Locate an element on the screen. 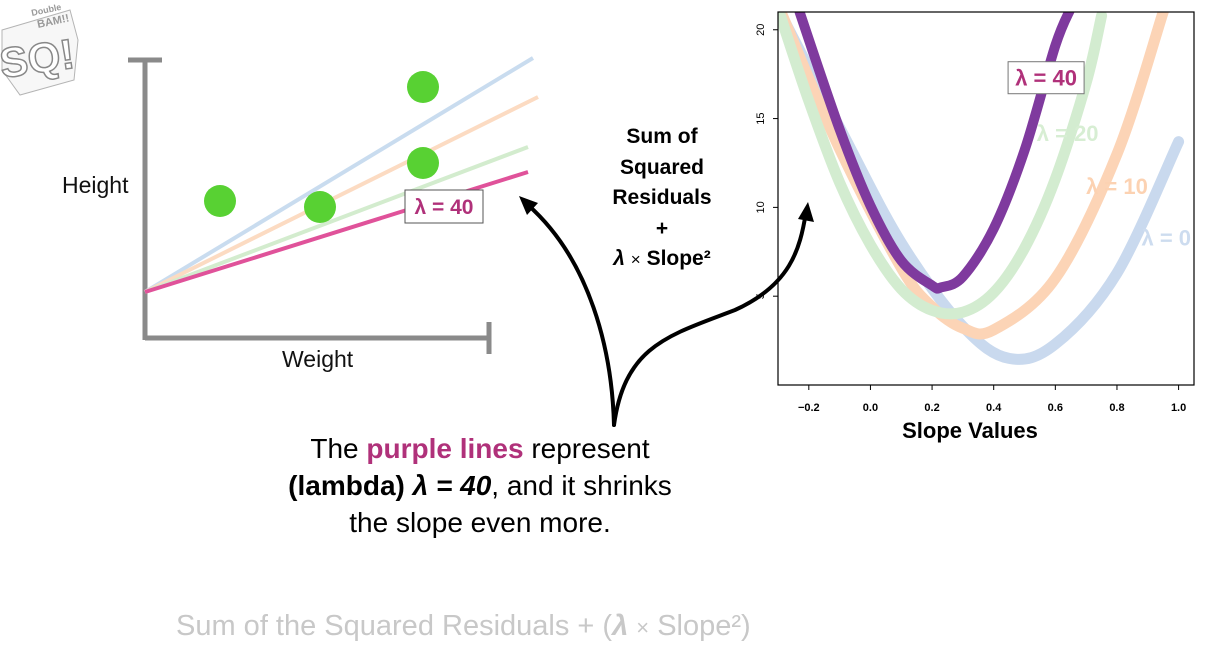  y-tick-label: 15 is located at coordinates (761, 118).